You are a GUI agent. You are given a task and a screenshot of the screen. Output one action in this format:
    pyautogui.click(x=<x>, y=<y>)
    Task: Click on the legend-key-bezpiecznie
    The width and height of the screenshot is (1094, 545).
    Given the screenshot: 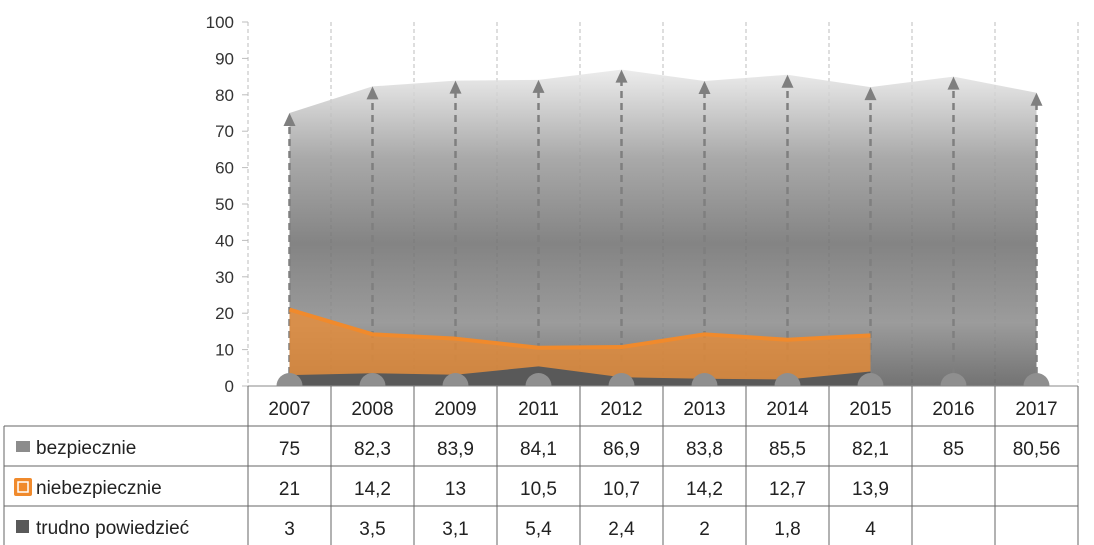 What is the action you would take?
    pyautogui.click(x=23, y=446)
    